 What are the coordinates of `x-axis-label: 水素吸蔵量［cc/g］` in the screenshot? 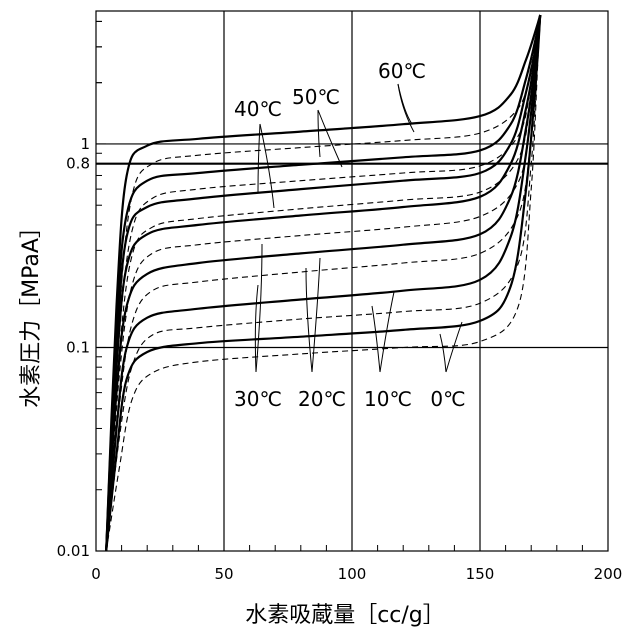 It's located at (345, 615).